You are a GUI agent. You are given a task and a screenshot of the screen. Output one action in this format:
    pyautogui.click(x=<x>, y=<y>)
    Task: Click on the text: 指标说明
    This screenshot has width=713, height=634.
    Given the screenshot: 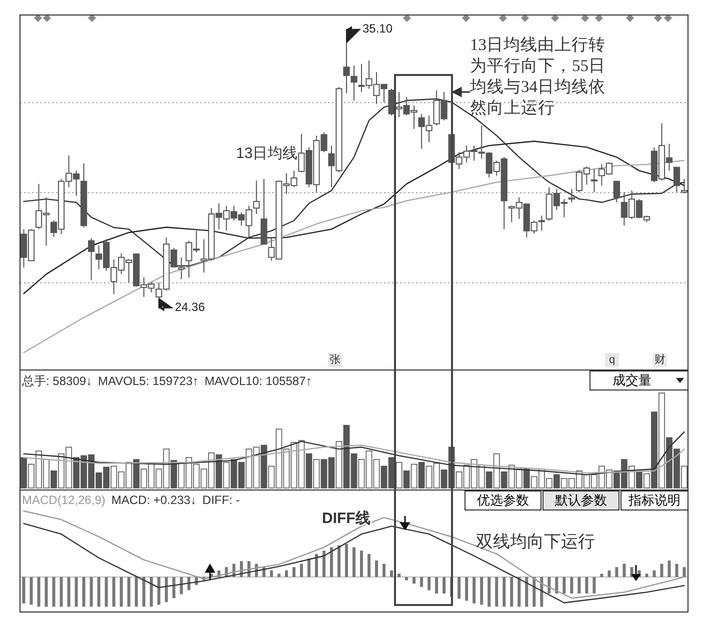 What is the action you would take?
    pyautogui.click(x=654, y=500)
    